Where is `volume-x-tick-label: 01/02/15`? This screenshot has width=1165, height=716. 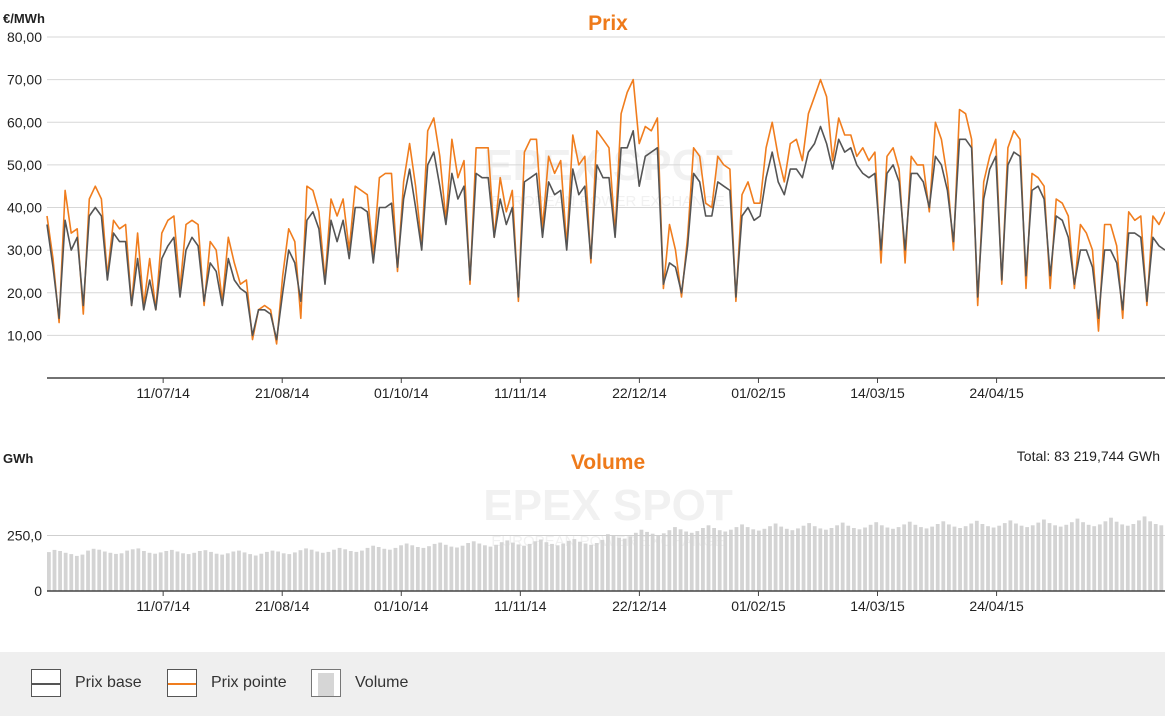 volume-x-tick-label: 01/02/15 is located at coordinates (758, 606).